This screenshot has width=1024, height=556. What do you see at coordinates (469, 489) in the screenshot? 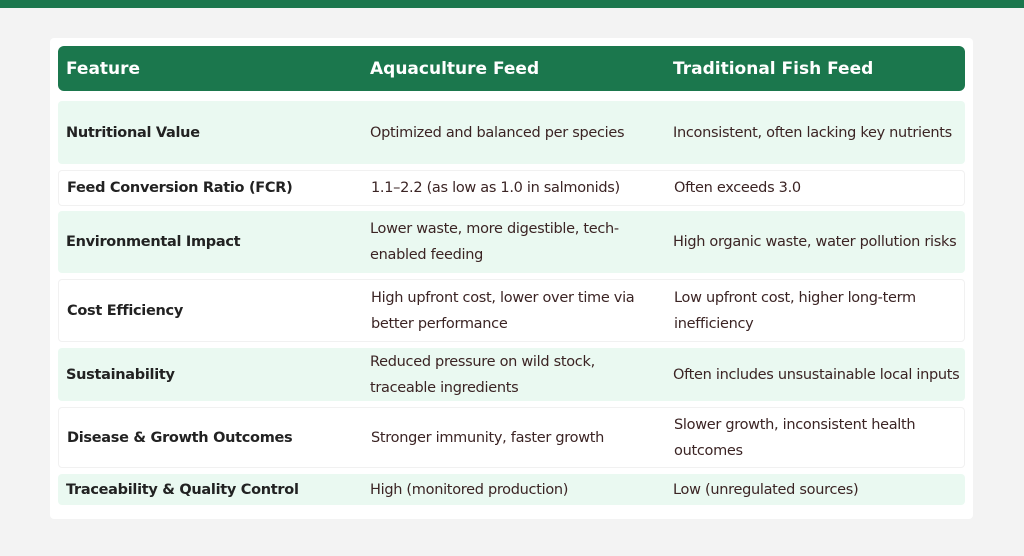
I see `aquaculture-cell: High (monitored production)` at bounding box center [469, 489].